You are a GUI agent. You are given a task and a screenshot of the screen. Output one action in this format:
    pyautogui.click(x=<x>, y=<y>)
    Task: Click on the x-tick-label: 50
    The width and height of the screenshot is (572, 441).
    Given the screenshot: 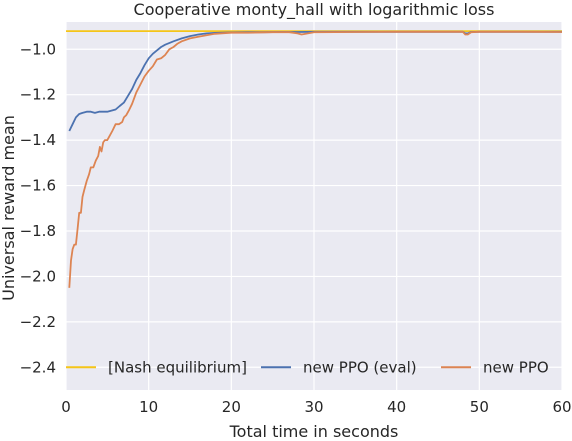 What is the action you would take?
    pyautogui.click(x=479, y=407)
    